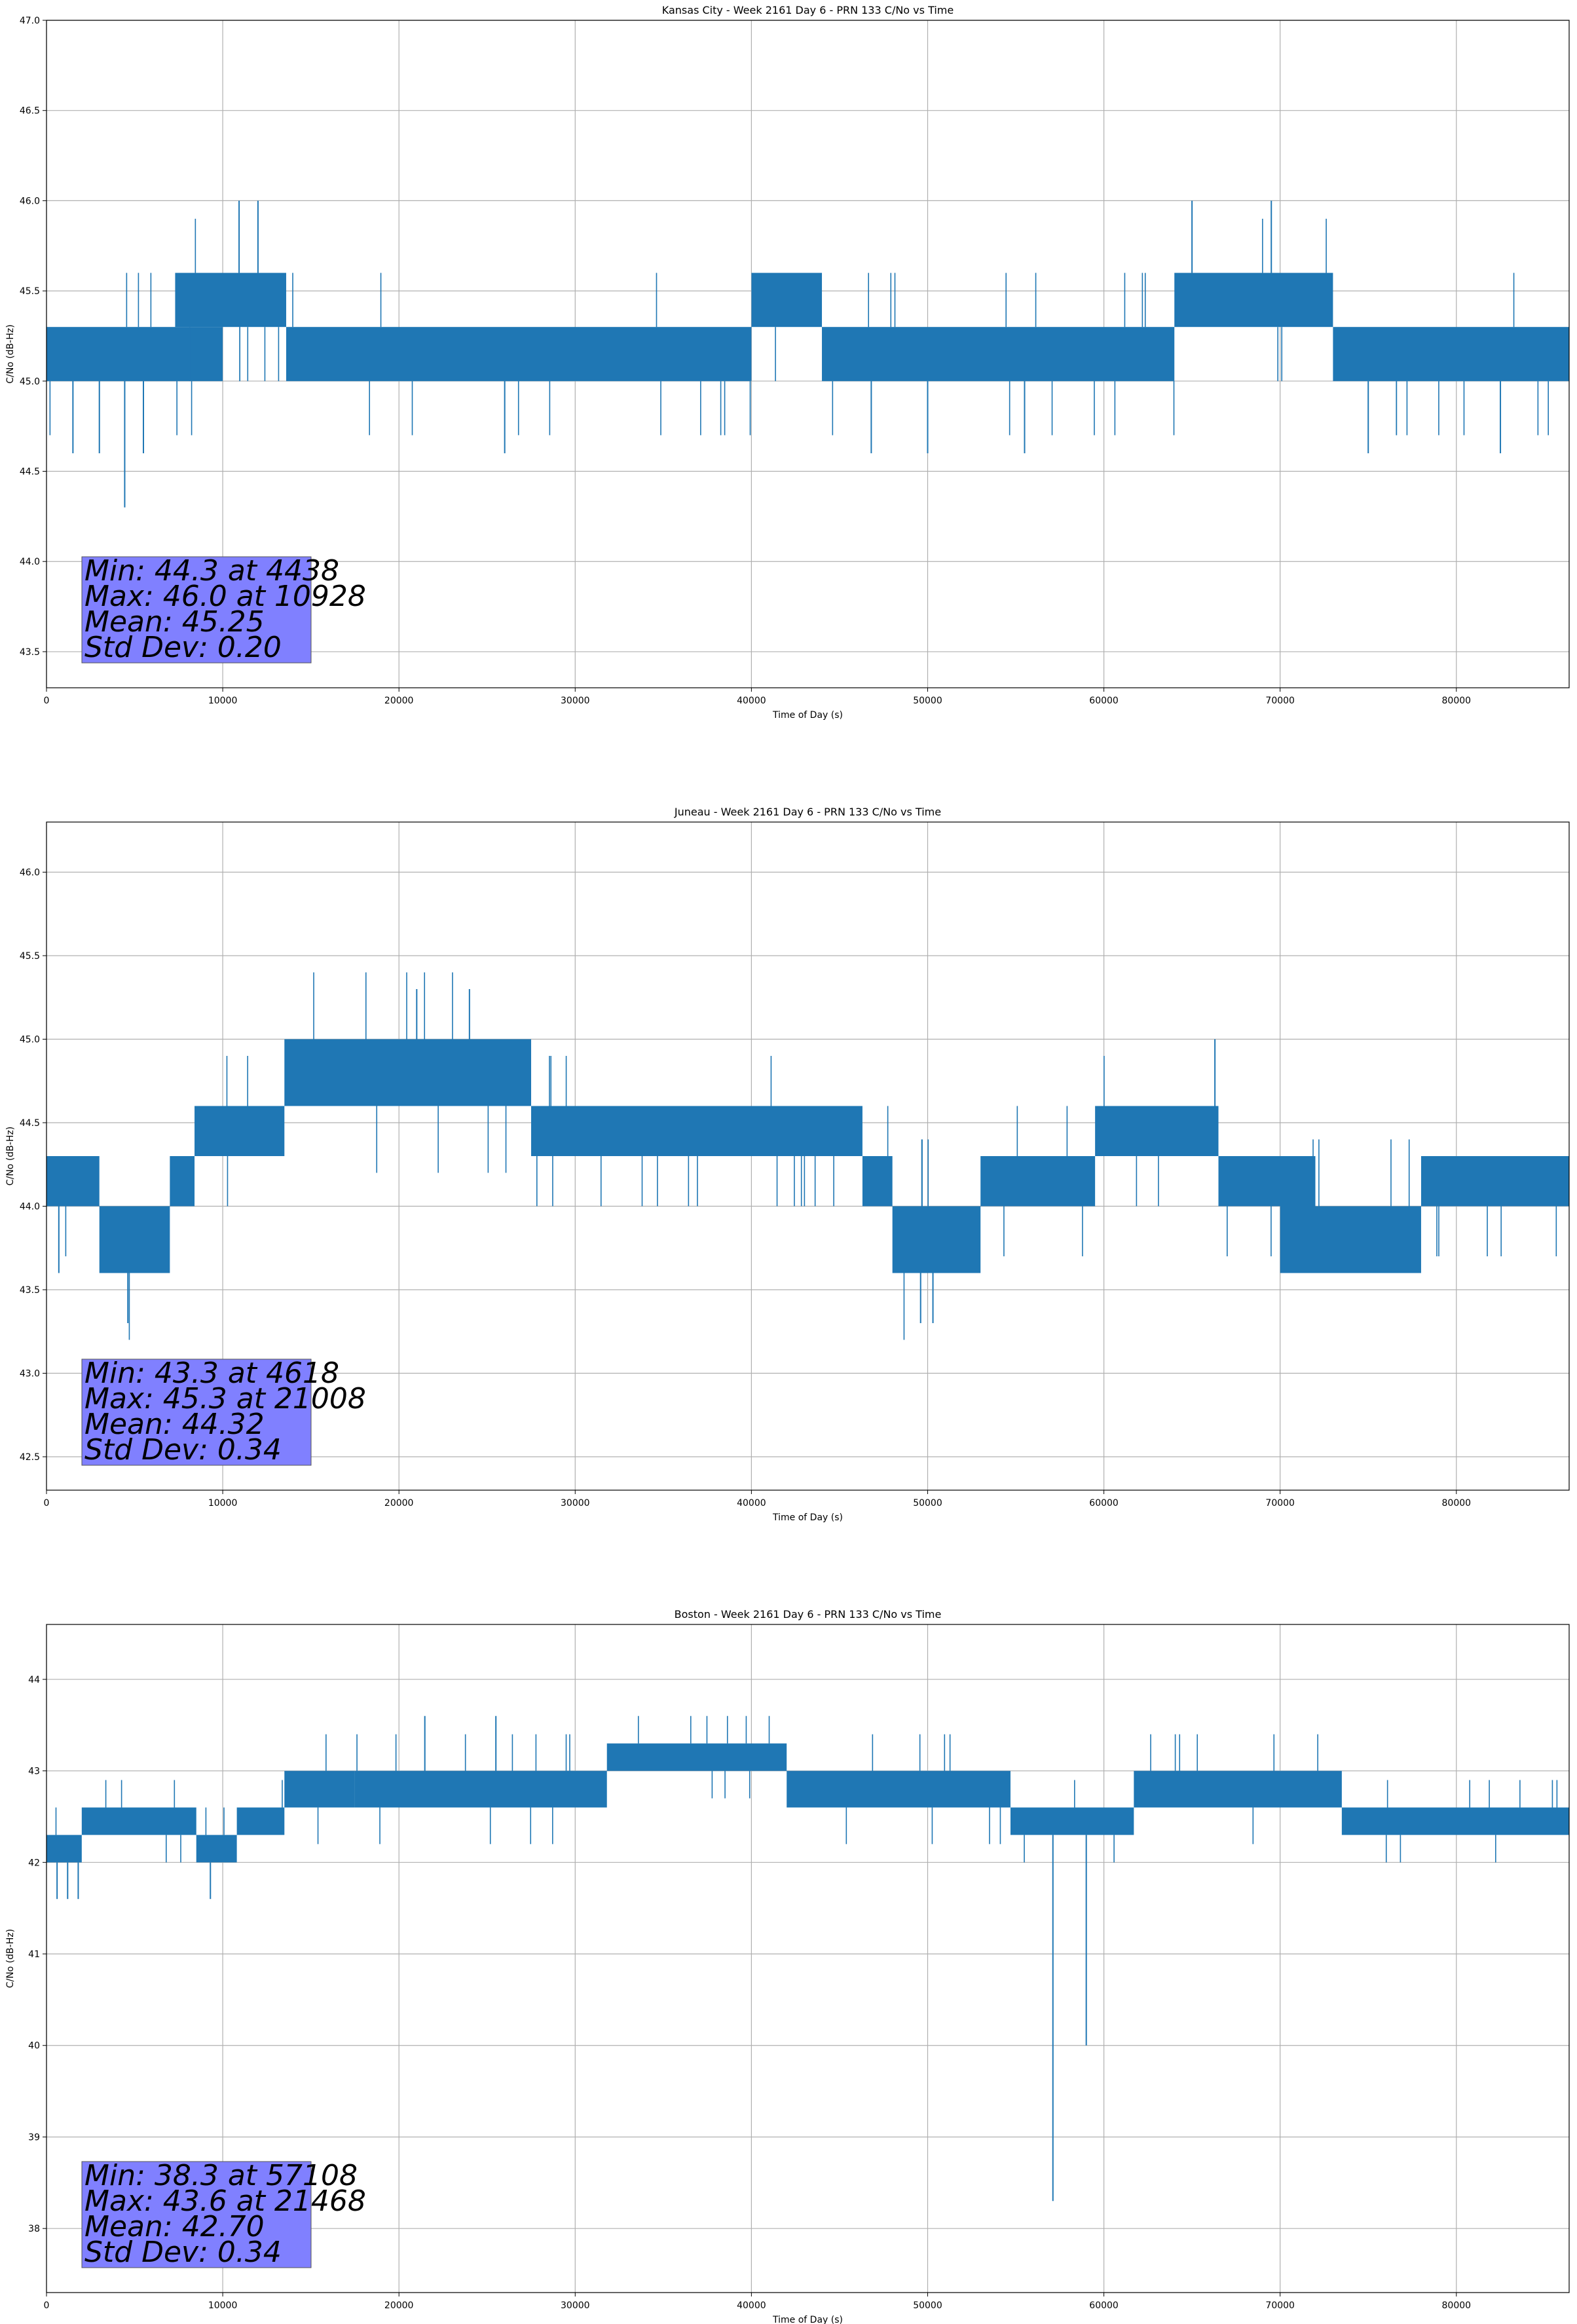  What do you see at coordinates (30, 21) in the screenshot?
I see `y-tick-label: 47.0` at bounding box center [30, 21].